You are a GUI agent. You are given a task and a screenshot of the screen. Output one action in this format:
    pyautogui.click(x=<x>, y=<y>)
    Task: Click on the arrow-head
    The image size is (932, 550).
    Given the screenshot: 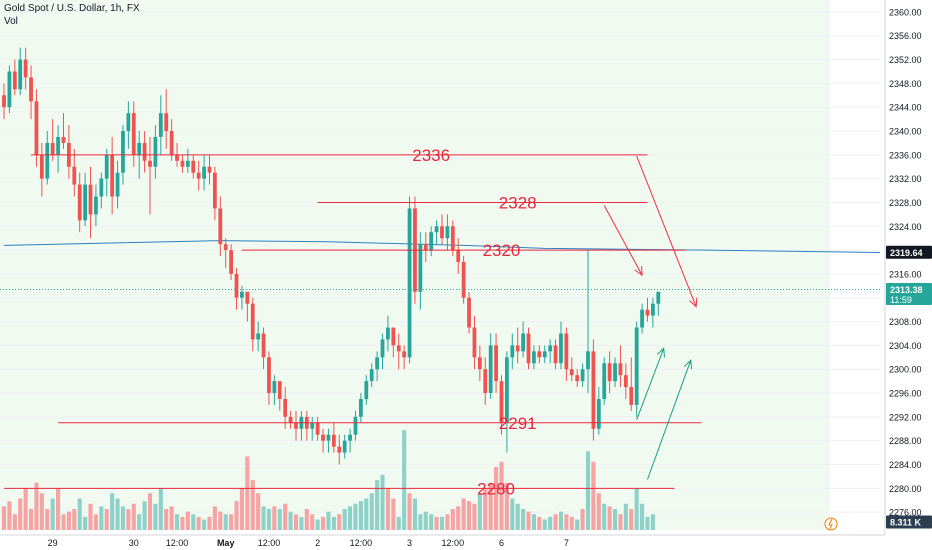 What is the action you would take?
    pyautogui.click(x=688, y=364)
    